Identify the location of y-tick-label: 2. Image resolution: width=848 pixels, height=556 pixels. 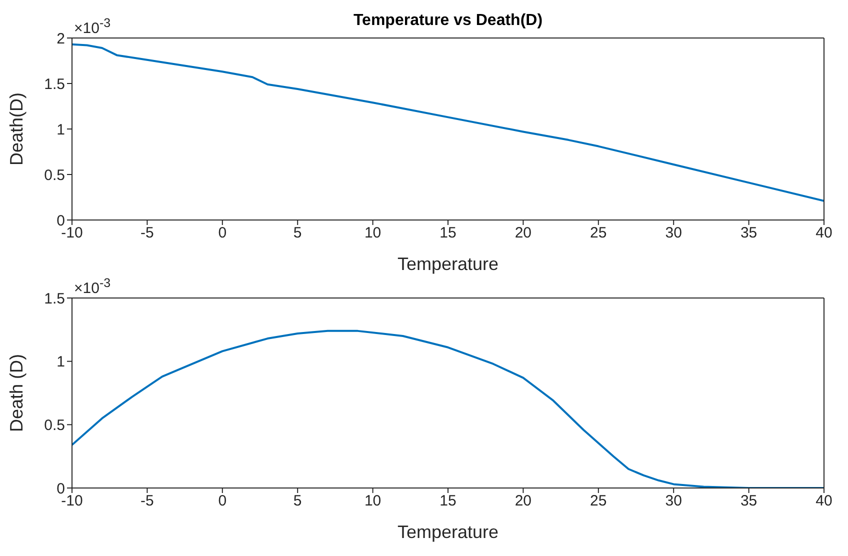
(60, 39).